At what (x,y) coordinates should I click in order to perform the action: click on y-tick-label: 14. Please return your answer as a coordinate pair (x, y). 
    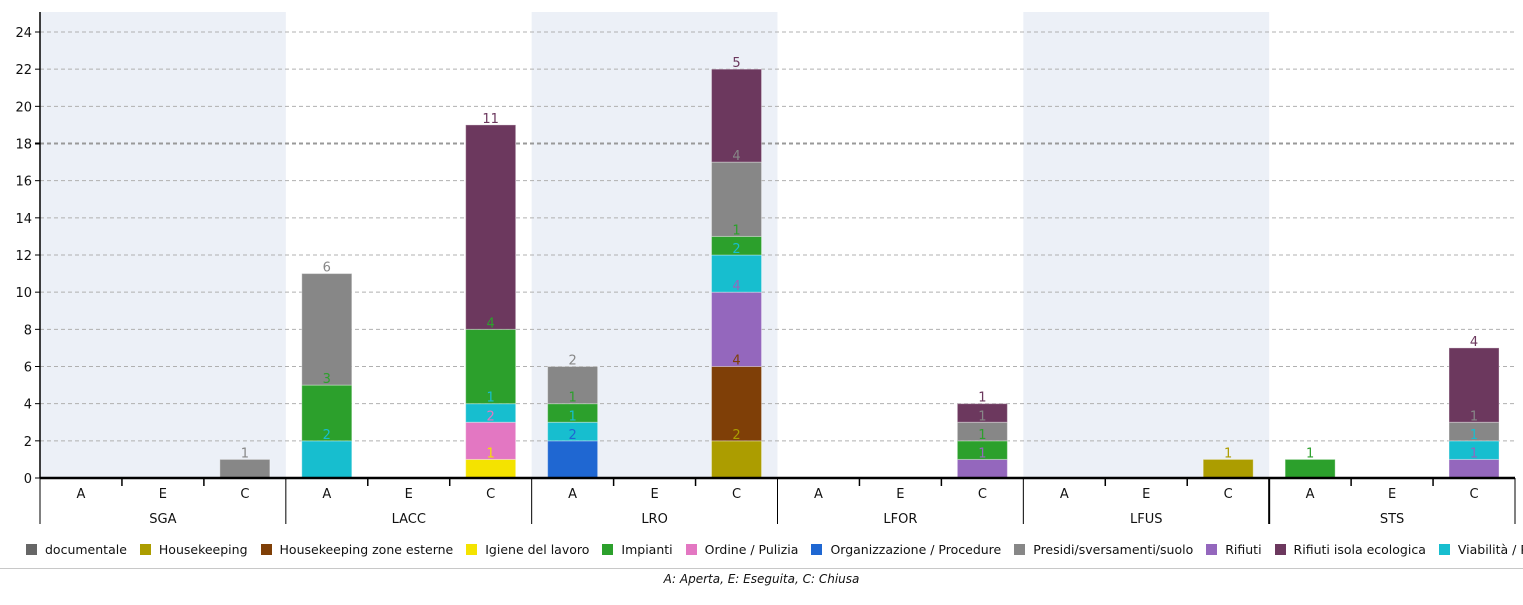
    Looking at the image, I should click on (23, 219).